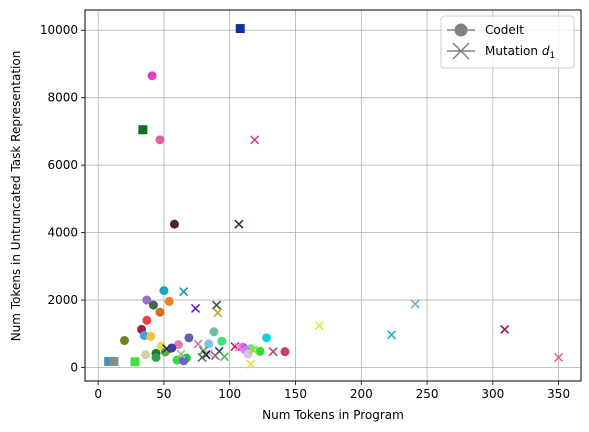  I want to click on y-tick-label: 4000, so click(62, 233).